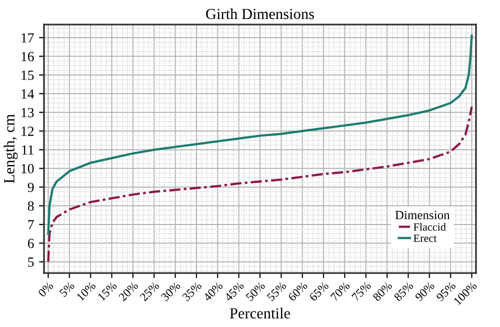  I want to click on chart-title: Girth Dimensions, so click(260, 14).